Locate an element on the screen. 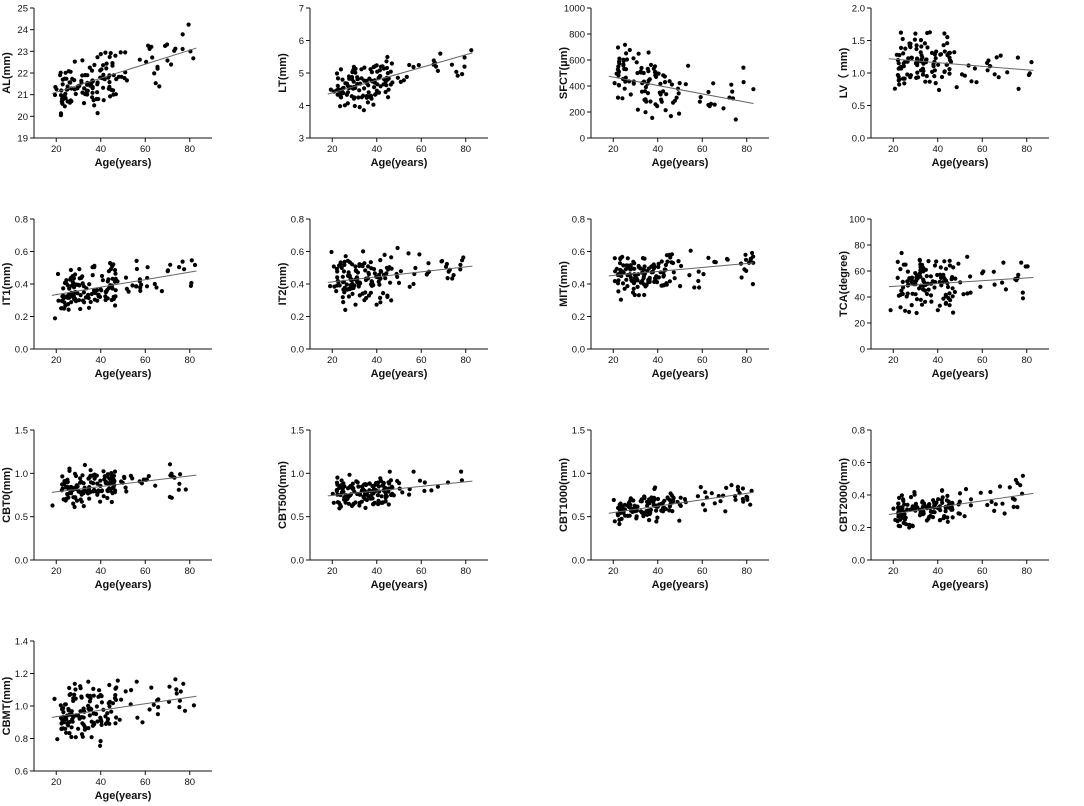  y-axis-title: CBT1000(mm) is located at coordinates (564, 495).